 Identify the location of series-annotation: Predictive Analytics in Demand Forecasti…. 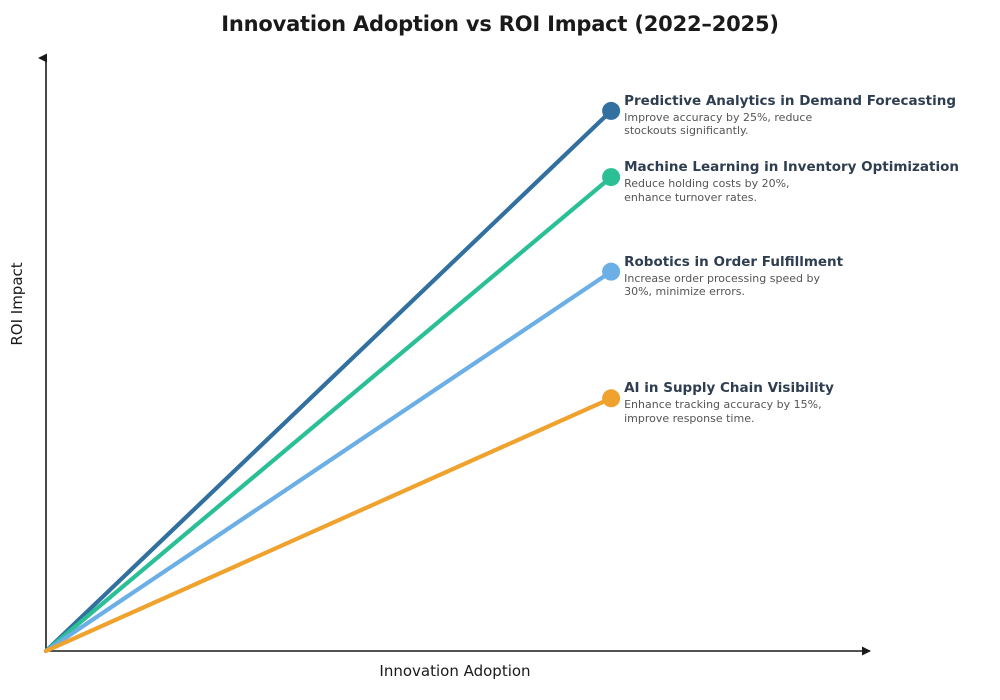
(812, 115).